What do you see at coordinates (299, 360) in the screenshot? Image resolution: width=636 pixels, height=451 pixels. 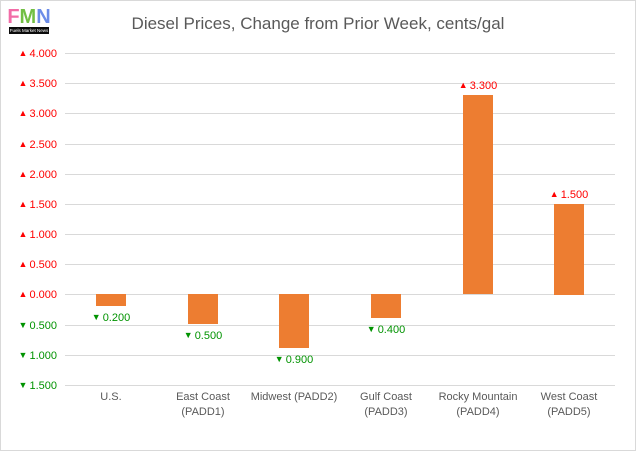 I see `label-number: 0.900` at bounding box center [299, 360].